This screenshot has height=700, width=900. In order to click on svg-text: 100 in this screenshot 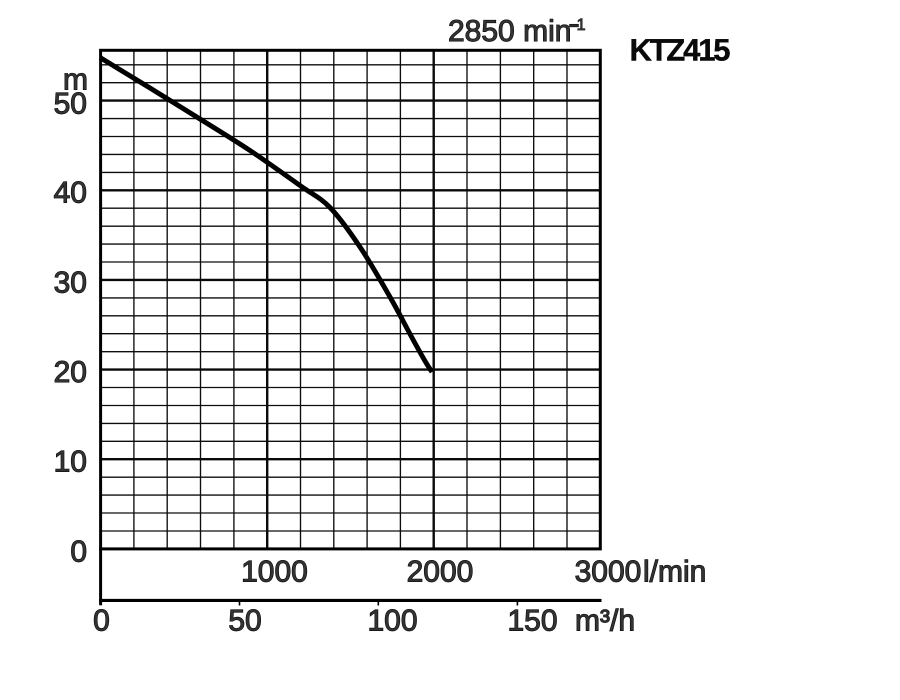, I will do `click(392, 621)`.